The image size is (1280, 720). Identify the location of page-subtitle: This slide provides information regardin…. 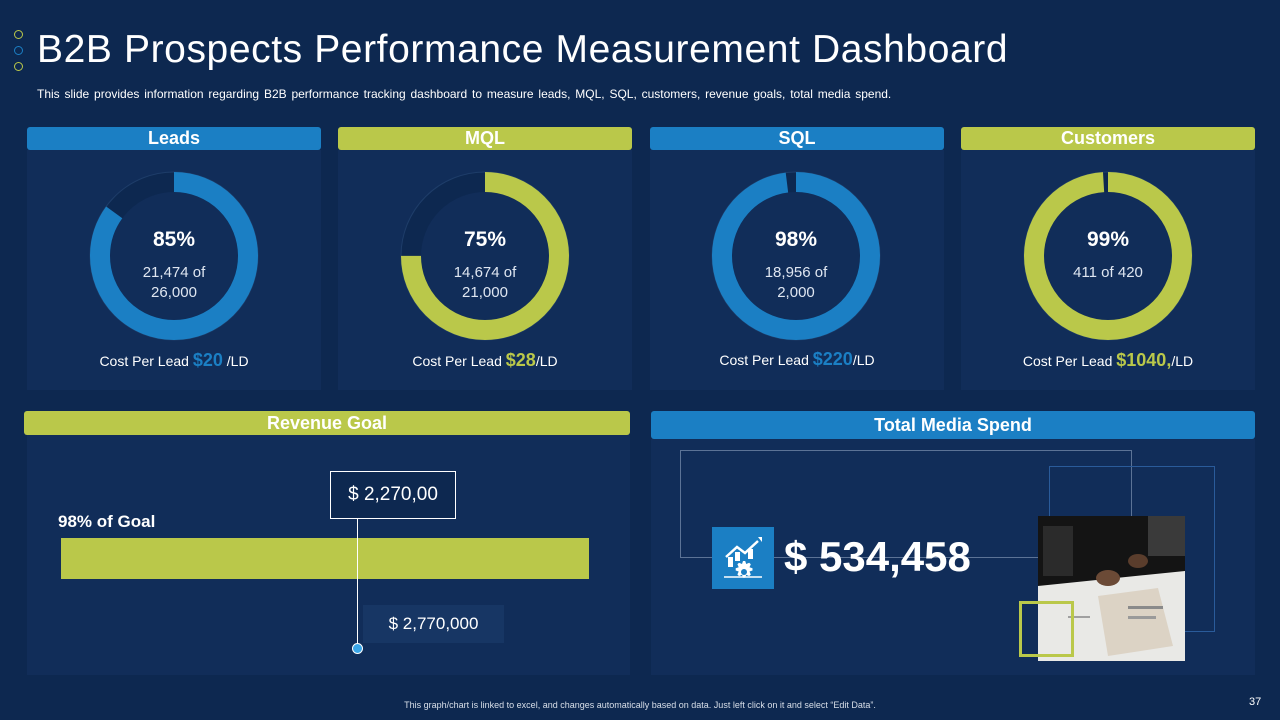
(464, 94).